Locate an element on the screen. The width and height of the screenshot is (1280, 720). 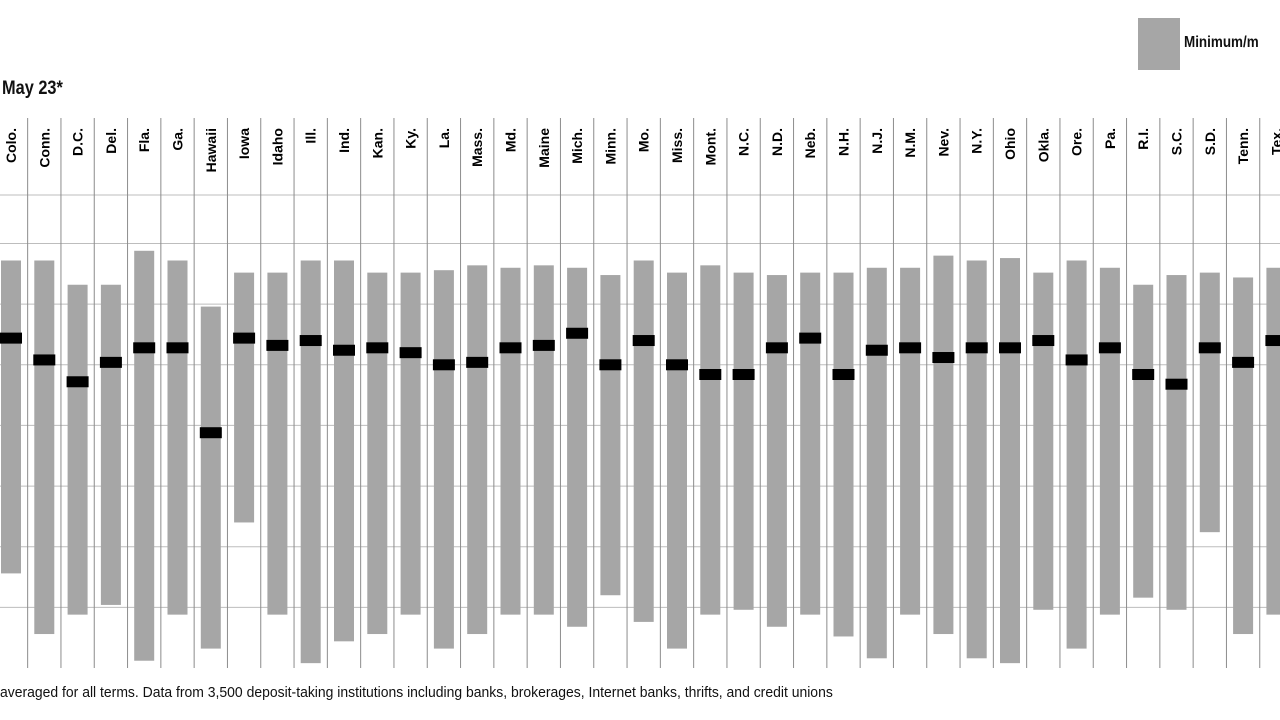
category-label: Kan. is located at coordinates (377, 143).